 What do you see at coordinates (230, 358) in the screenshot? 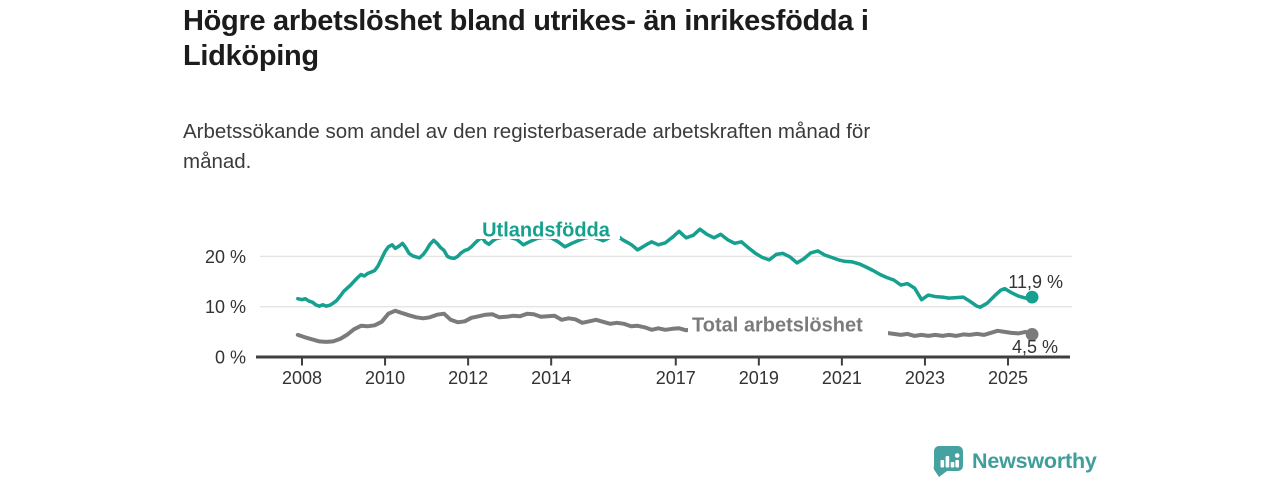
I see `y-tick-label: 0 %` at bounding box center [230, 358].